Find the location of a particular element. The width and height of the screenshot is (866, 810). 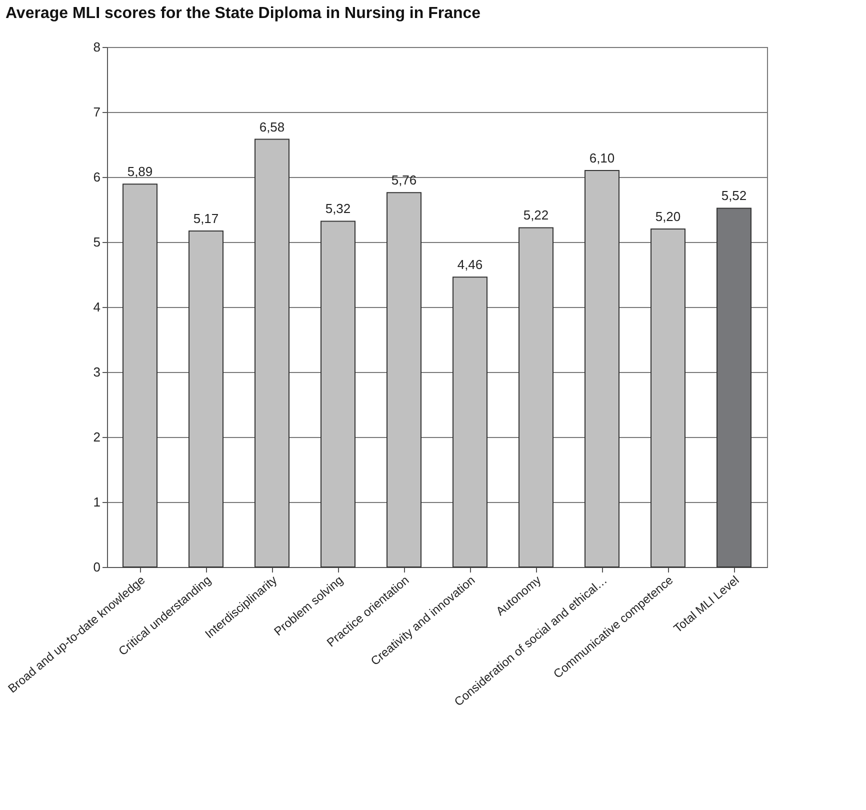

y-tick-label: 5 is located at coordinates (96, 242).